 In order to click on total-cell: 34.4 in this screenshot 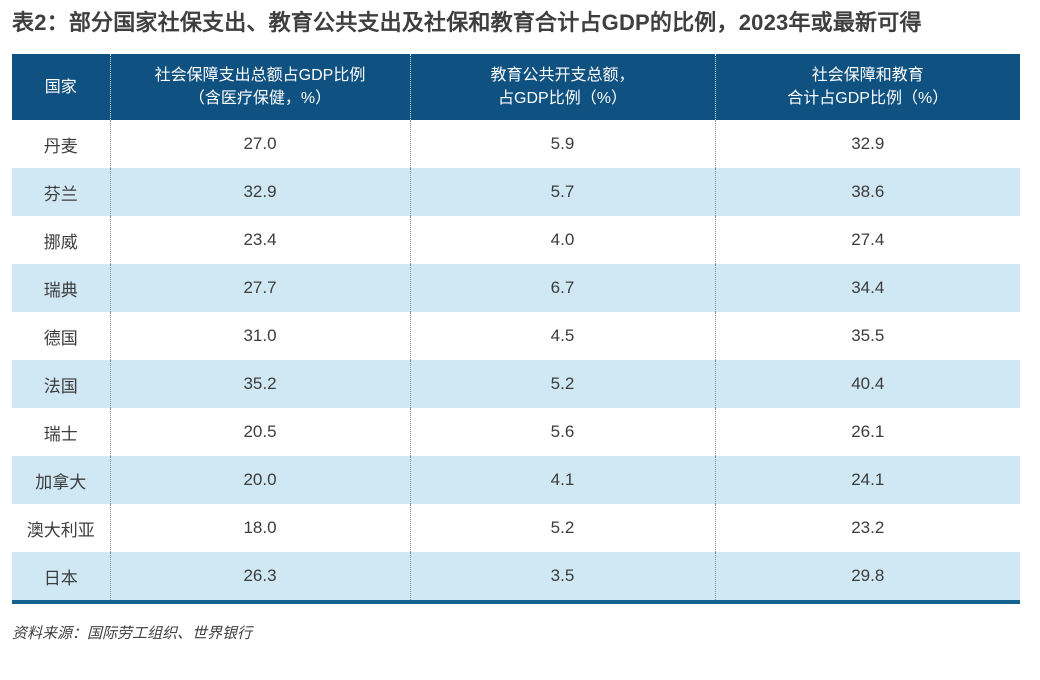, I will do `click(867, 288)`.